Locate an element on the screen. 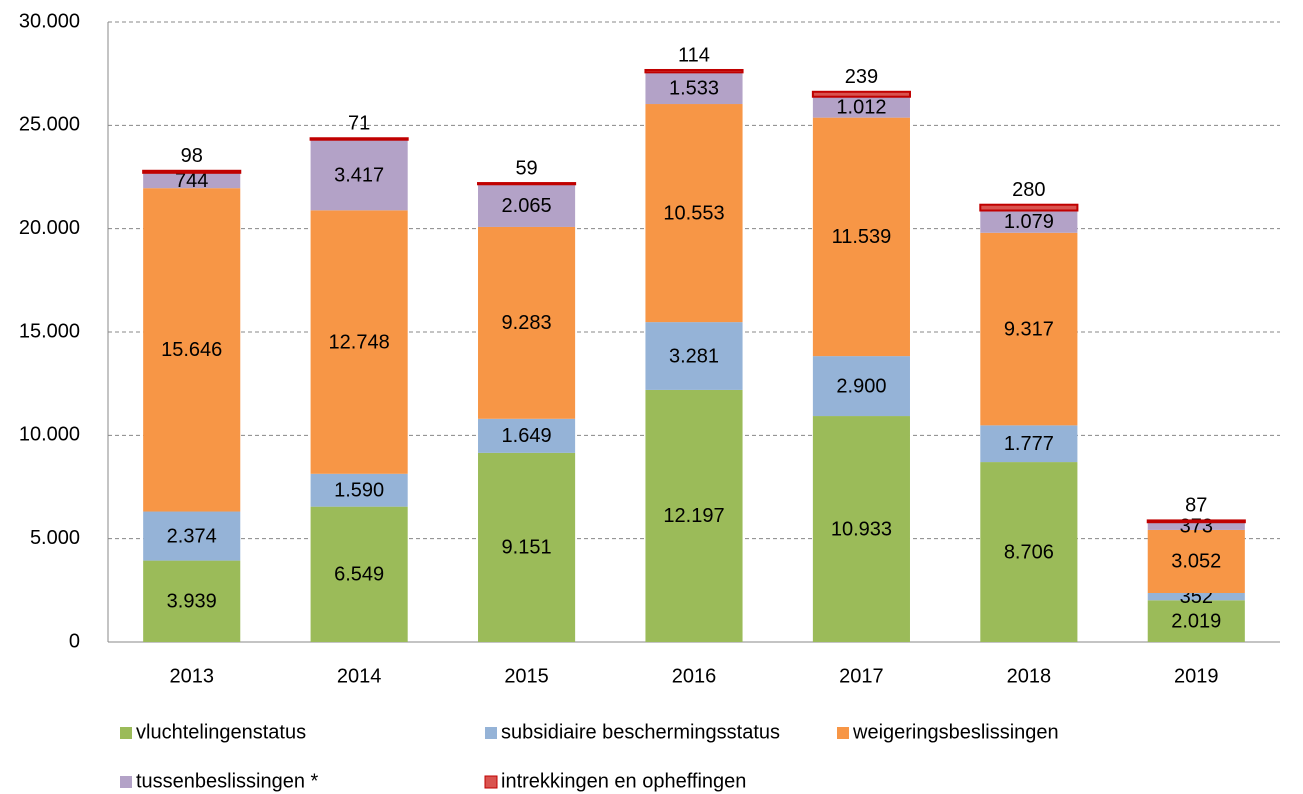 Image resolution: width=1303 pixels, height=794 pixels. data-label: 8.706 is located at coordinates (1029, 552).